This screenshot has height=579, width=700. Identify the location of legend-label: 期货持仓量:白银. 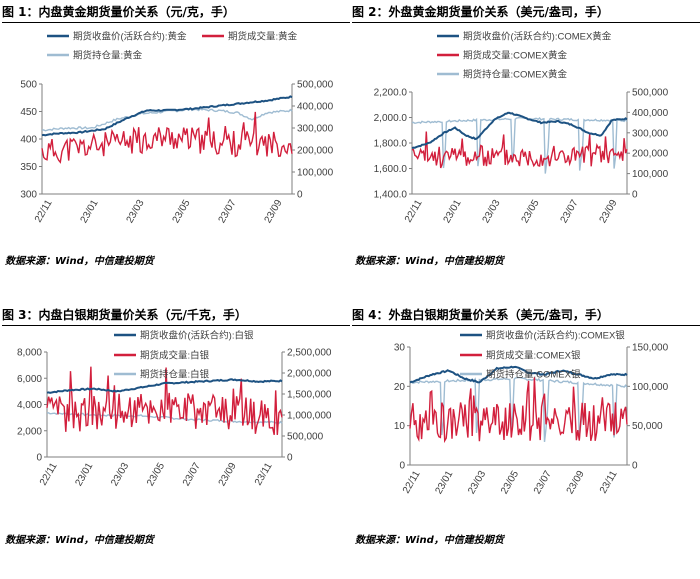
(175, 375).